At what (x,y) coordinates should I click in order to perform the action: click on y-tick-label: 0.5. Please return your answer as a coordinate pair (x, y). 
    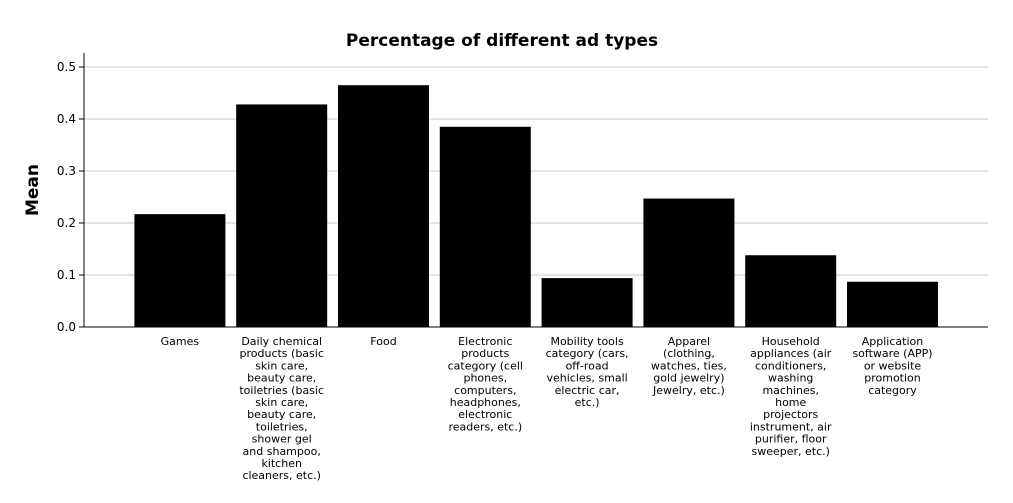
    Looking at the image, I should click on (66, 67).